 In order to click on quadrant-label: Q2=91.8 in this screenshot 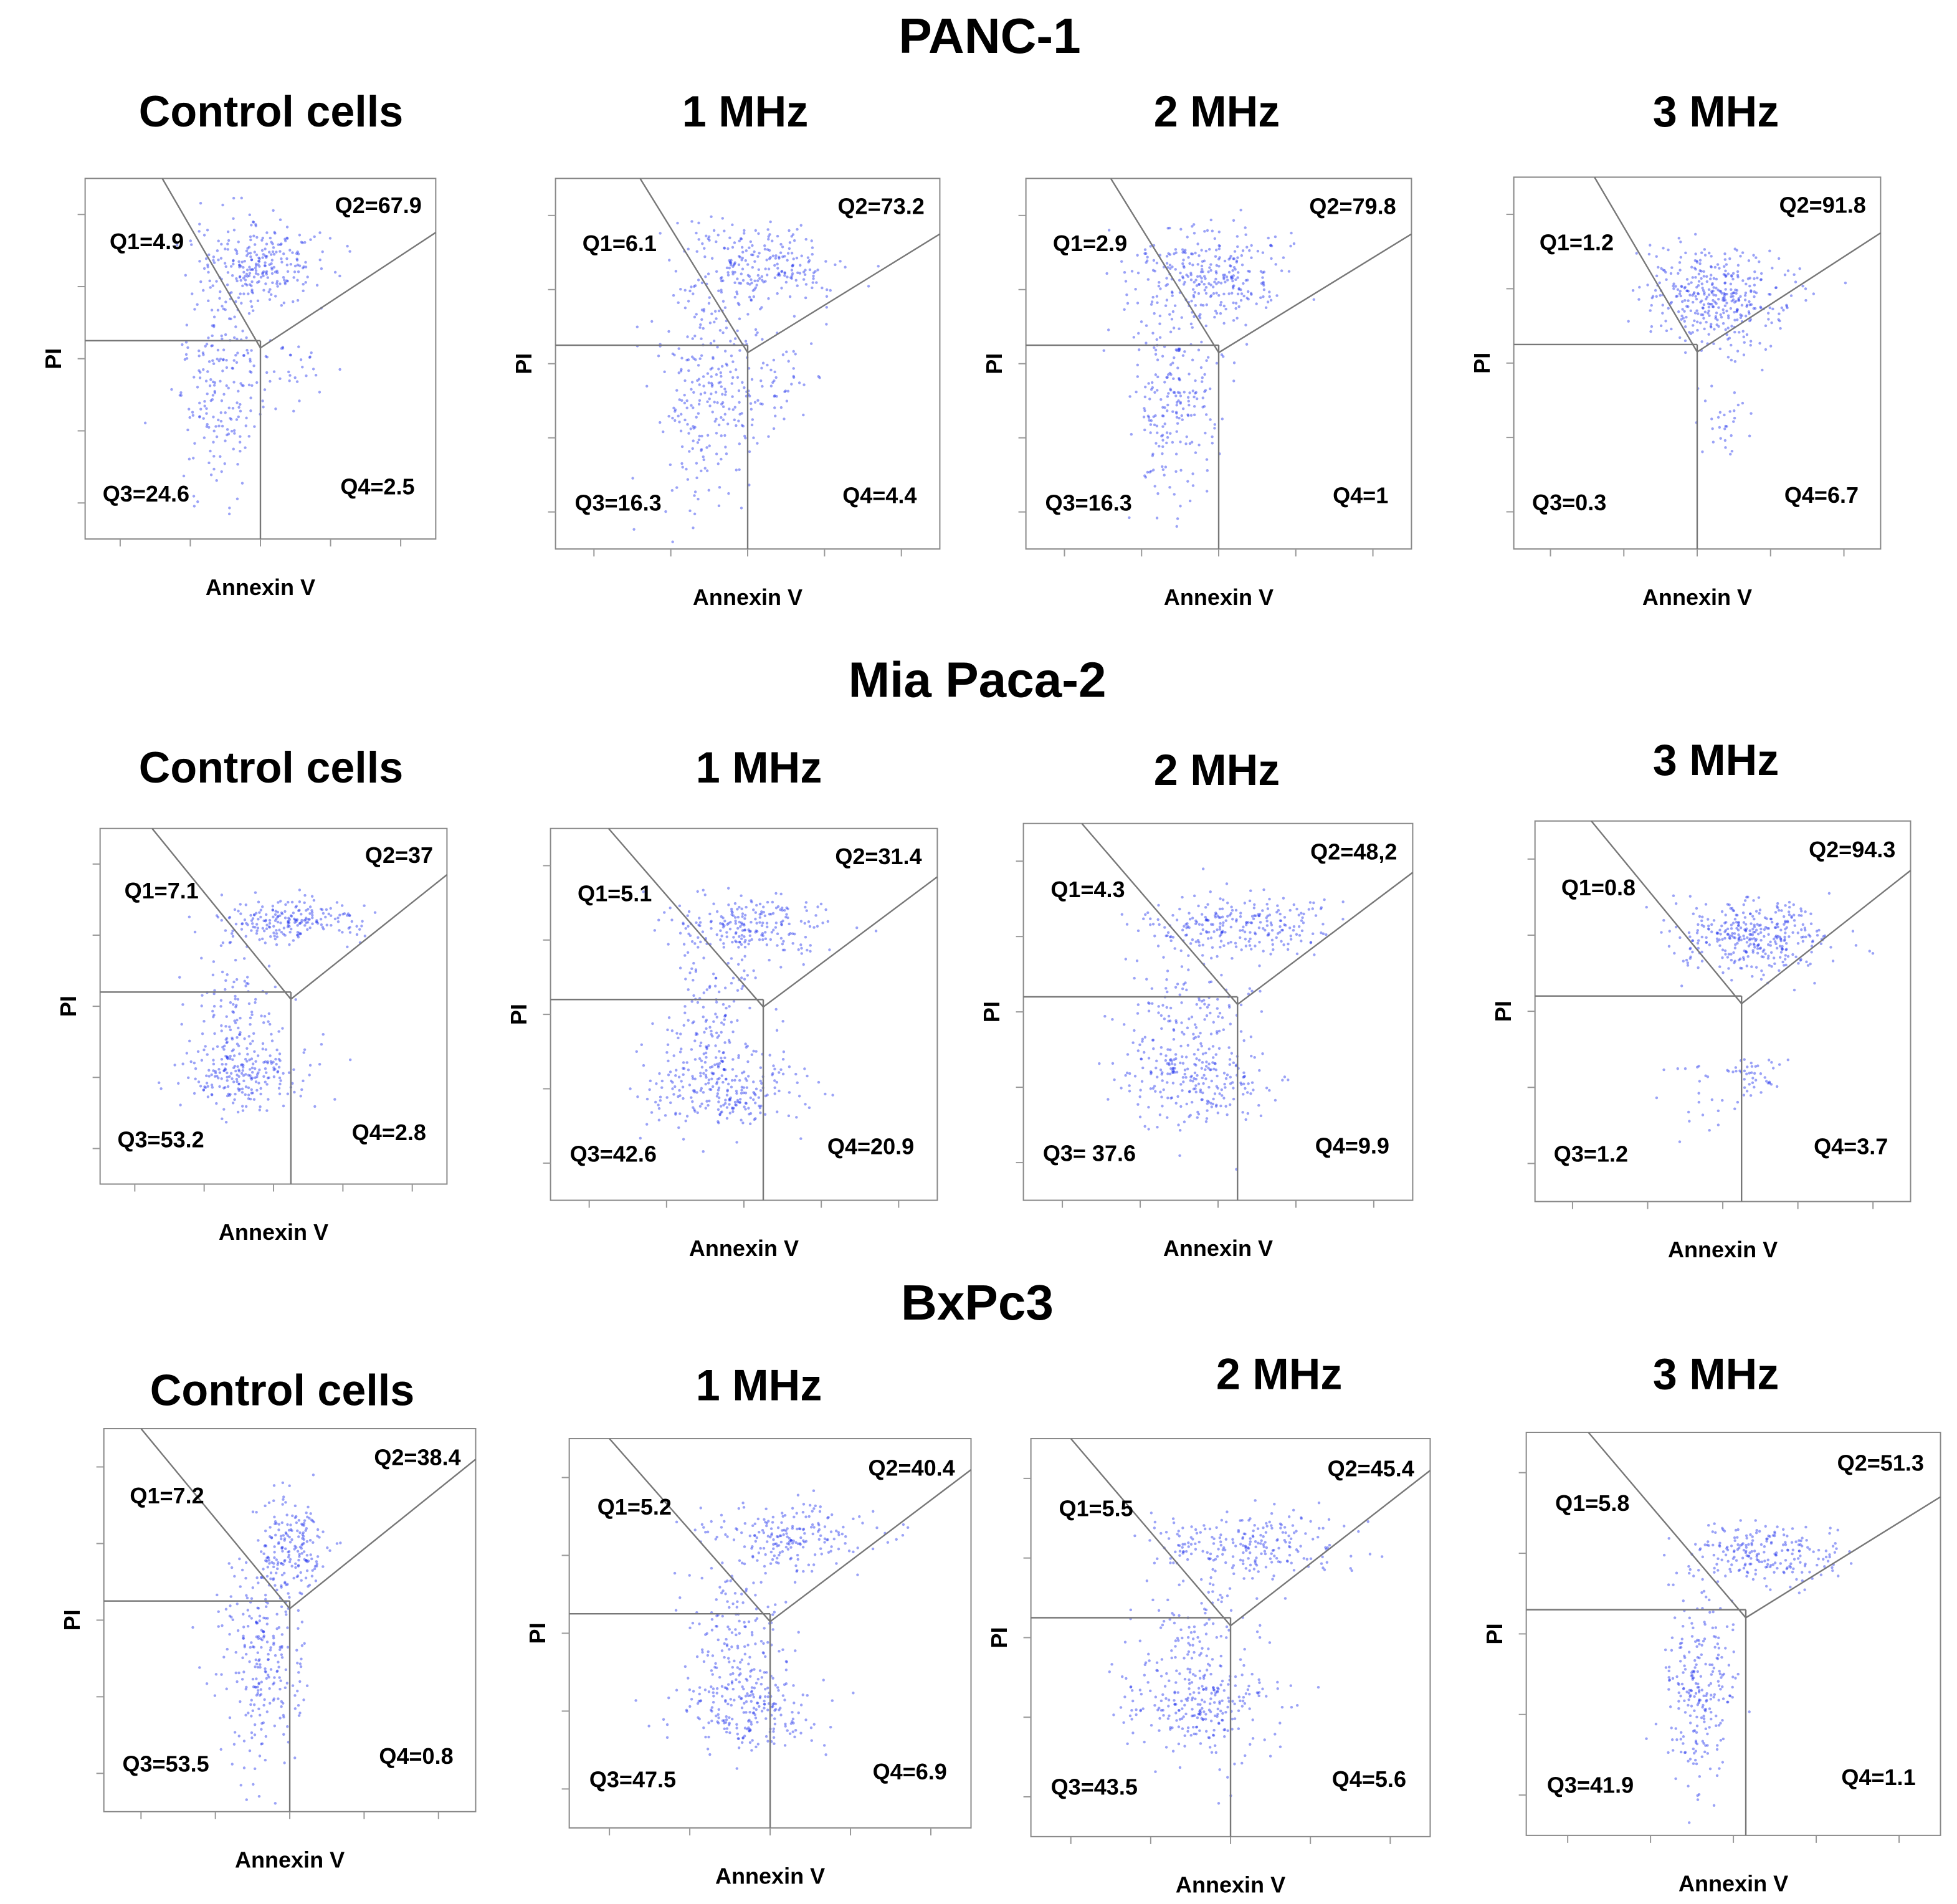, I will do `click(1823, 206)`.